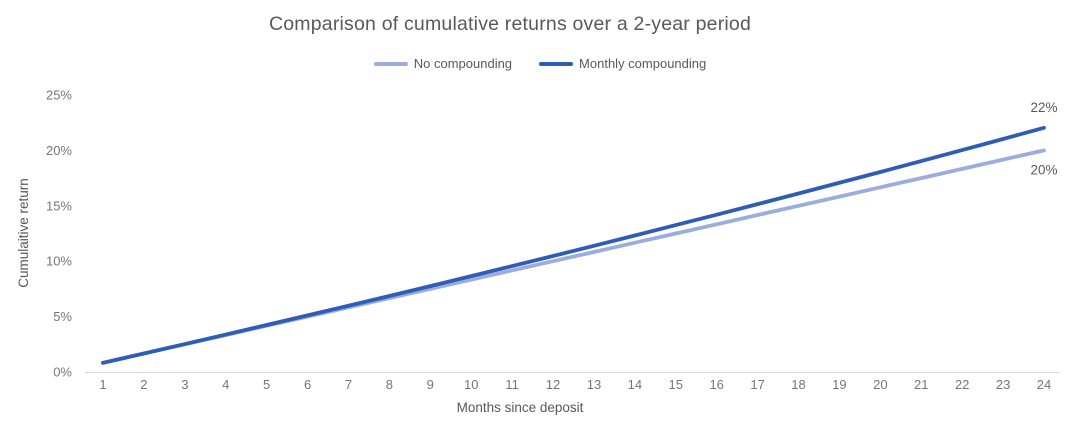  What do you see at coordinates (307, 384) in the screenshot?
I see `x-tick-label: 6` at bounding box center [307, 384].